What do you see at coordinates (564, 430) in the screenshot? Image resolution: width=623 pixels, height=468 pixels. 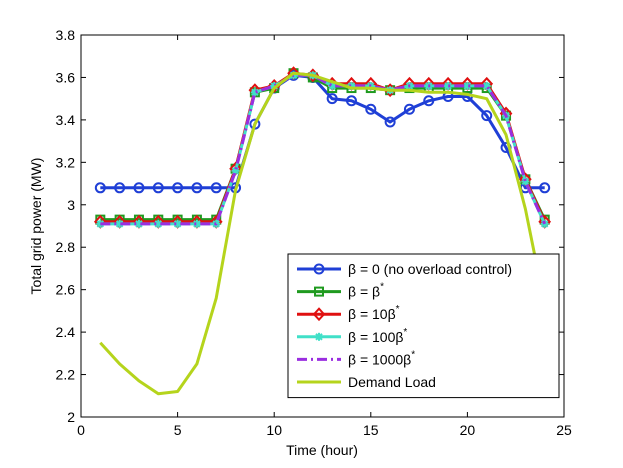 I see `x-tick-label: 25` at bounding box center [564, 430].